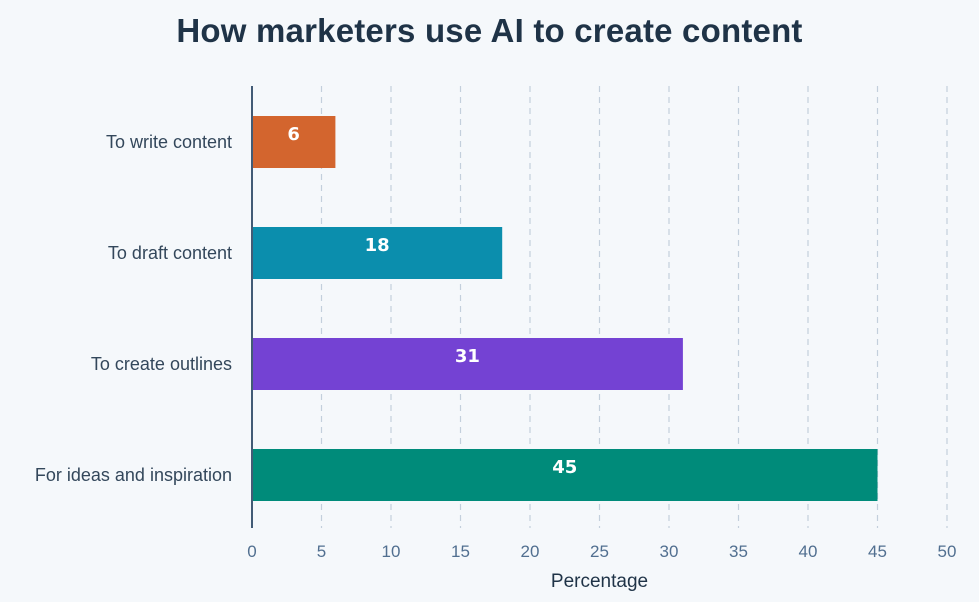  I want to click on x-tick-label-20: 20, so click(530, 551).